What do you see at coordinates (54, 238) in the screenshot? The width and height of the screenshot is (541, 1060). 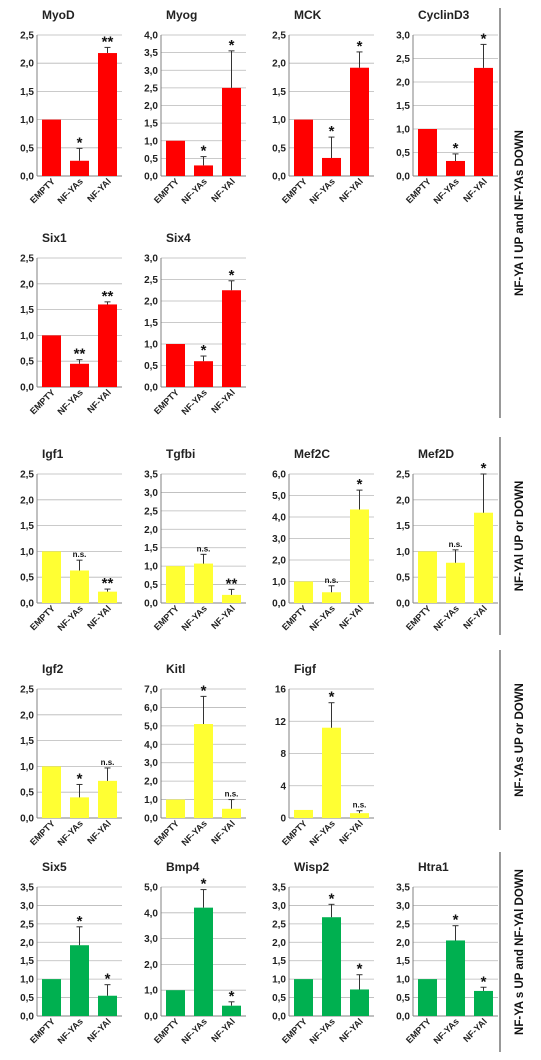 I see `chart-title-six1: Six1` at bounding box center [54, 238].